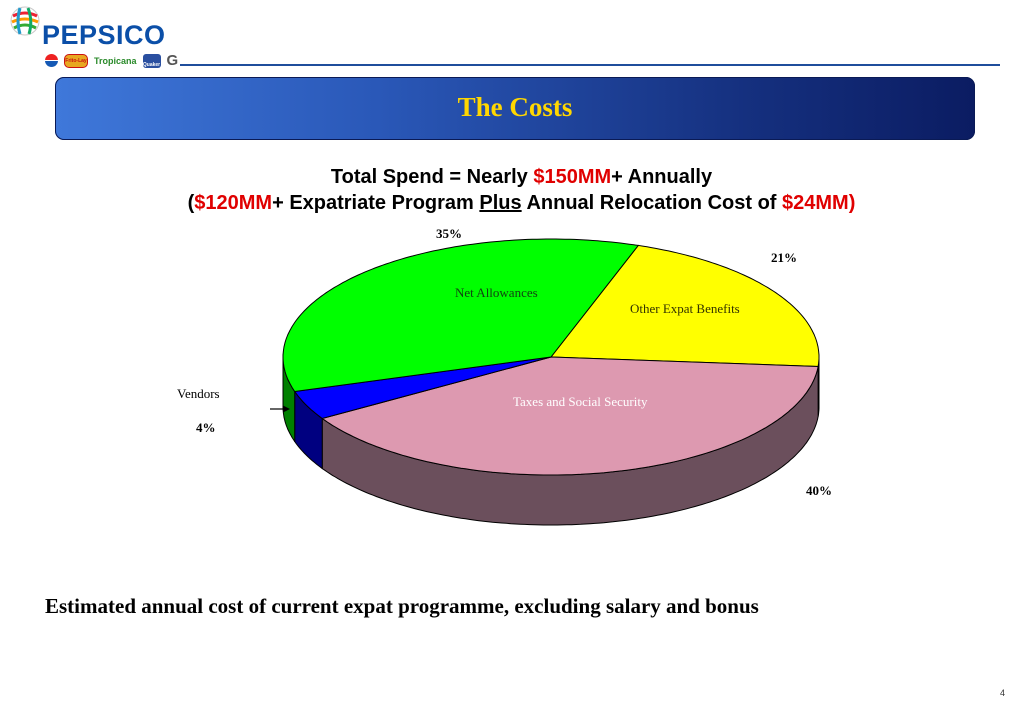 The width and height of the screenshot is (1023, 708). What do you see at coordinates (500, 203) in the screenshot?
I see `headline-underlined: Plus` at bounding box center [500, 203].